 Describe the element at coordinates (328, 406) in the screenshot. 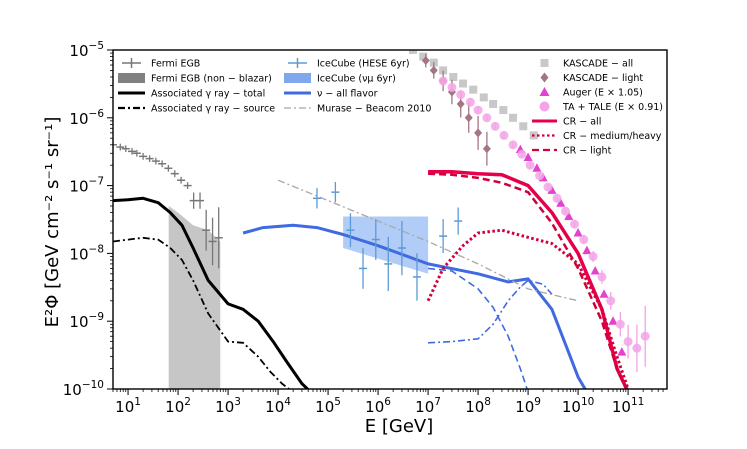

I see `x-tick-label-4: 10⁵` at that location.